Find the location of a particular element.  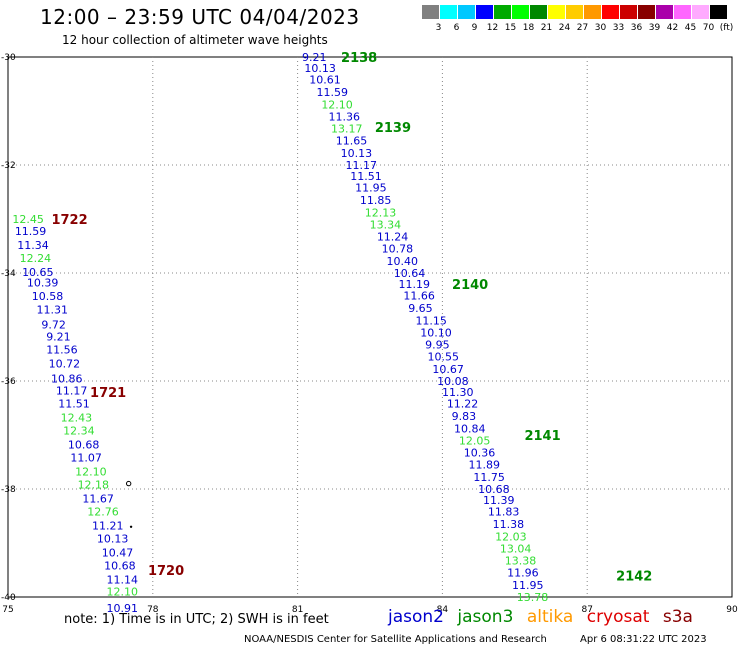

wave-height-value: 10.36 is located at coordinates (480, 452).